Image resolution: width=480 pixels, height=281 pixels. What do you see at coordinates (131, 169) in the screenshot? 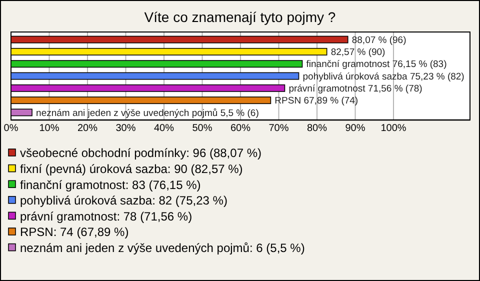
I see `legend-label: fixní (pevná) úroková sazba: 90 (82,57 %)` at bounding box center [131, 169].